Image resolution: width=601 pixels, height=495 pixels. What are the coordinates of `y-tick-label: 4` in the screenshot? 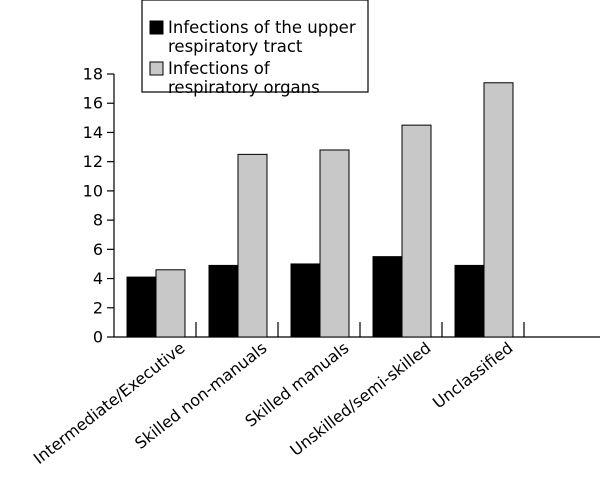 It's located at (98, 278).